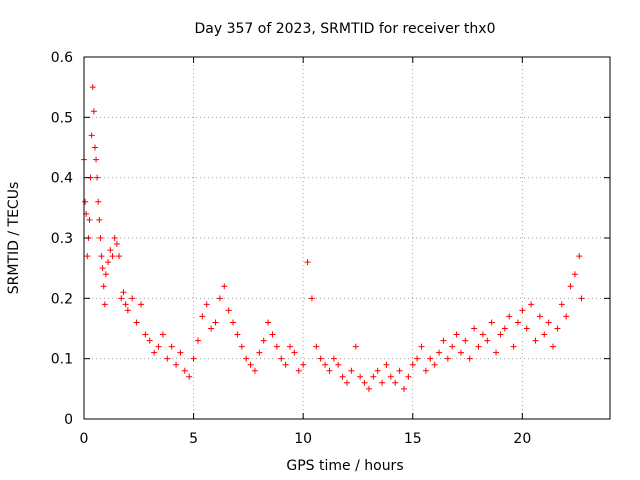 The width and height of the screenshot is (640, 480). What do you see at coordinates (522, 439) in the screenshot?
I see `x-tick-label: 20` at bounding box center [522, 439].